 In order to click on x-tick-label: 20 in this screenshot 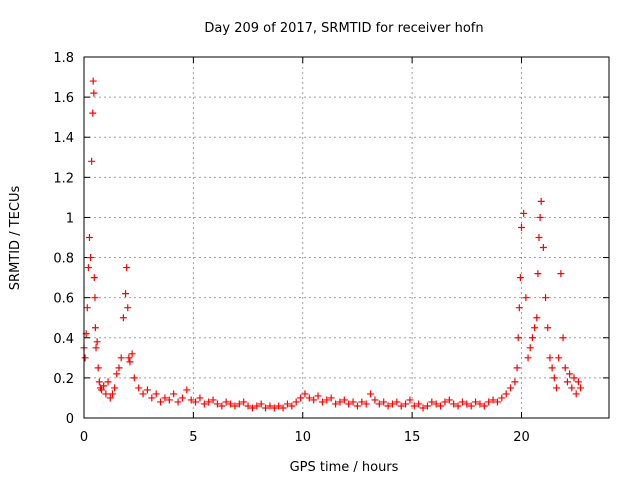, I will do `click(521, 437)`.